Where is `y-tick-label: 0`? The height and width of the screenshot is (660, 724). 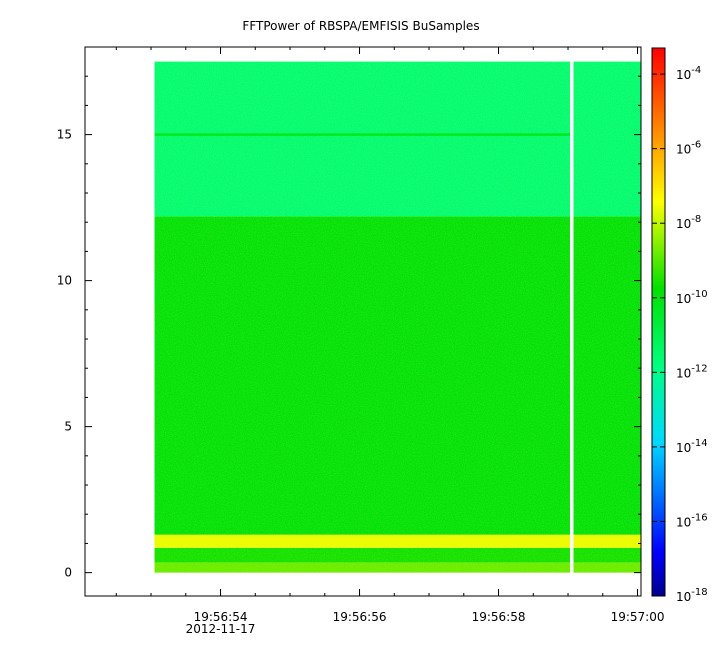
y-tick-label: 0 is located at coordinates (68, 573).